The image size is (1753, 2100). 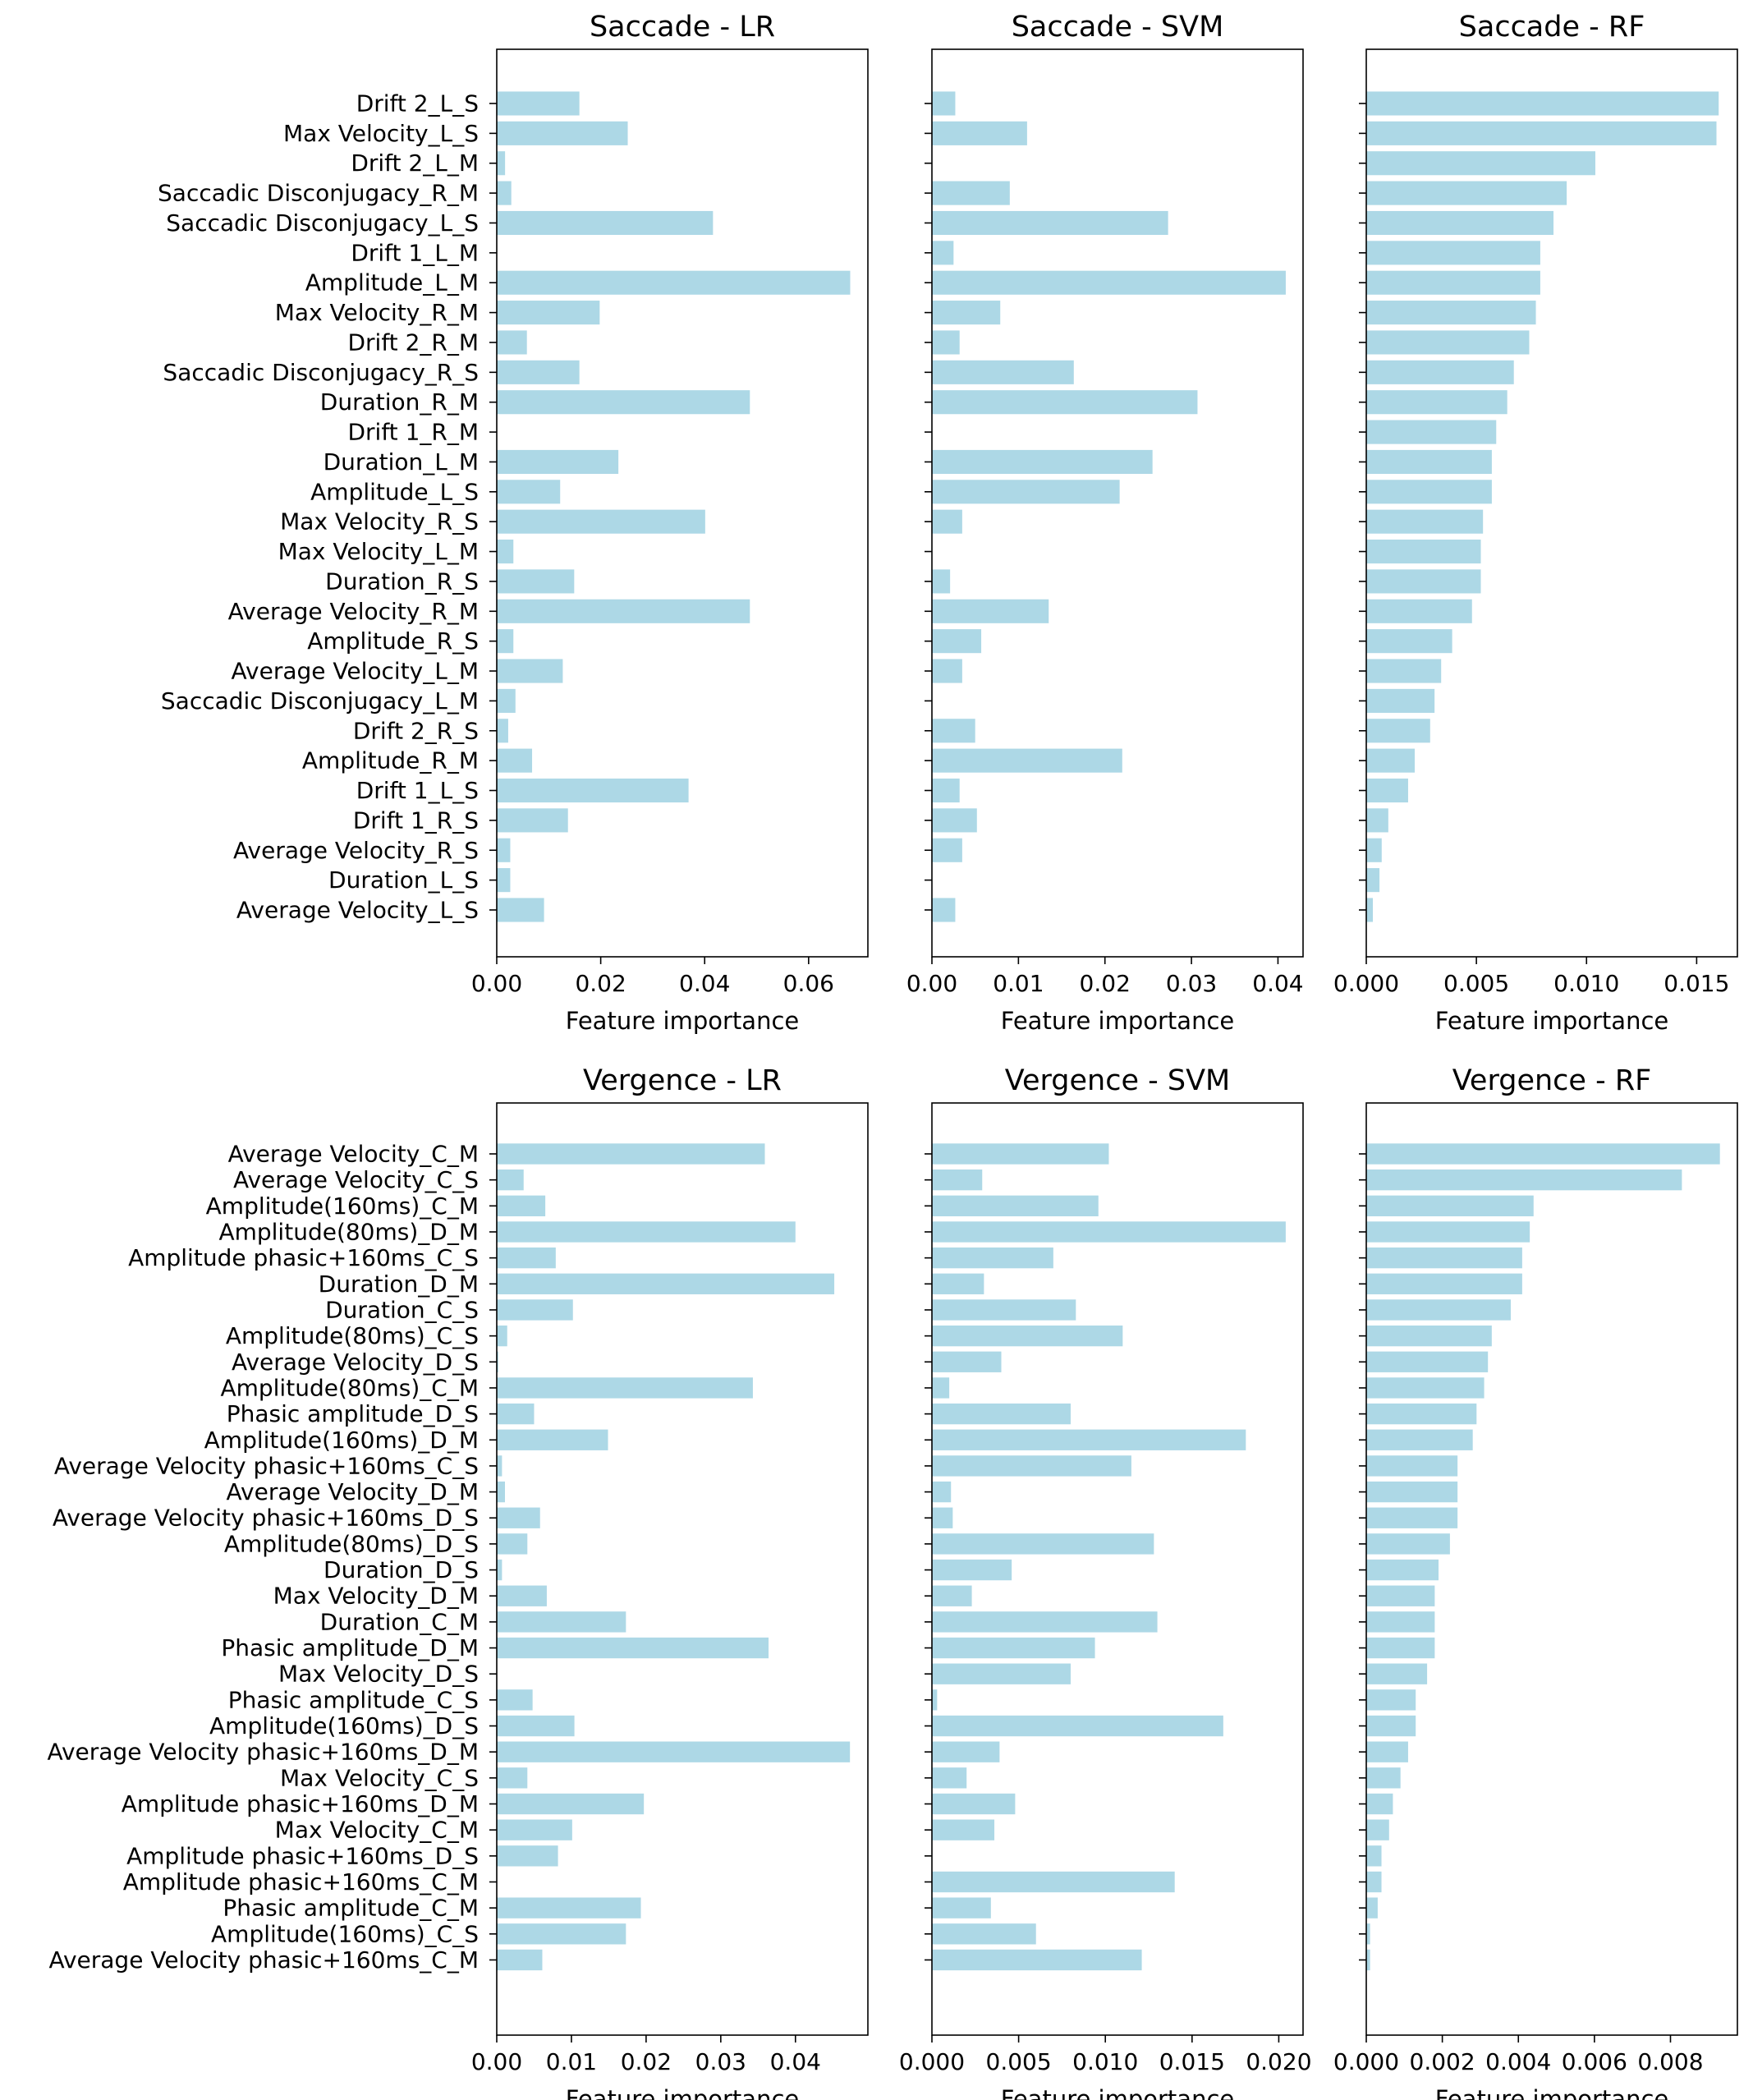 What do you see at coordinates (303, 1257) in the screenshot?
I see `category-label: Amplitude phasic+160ms_C_S` at bounding box center [303, 1257].